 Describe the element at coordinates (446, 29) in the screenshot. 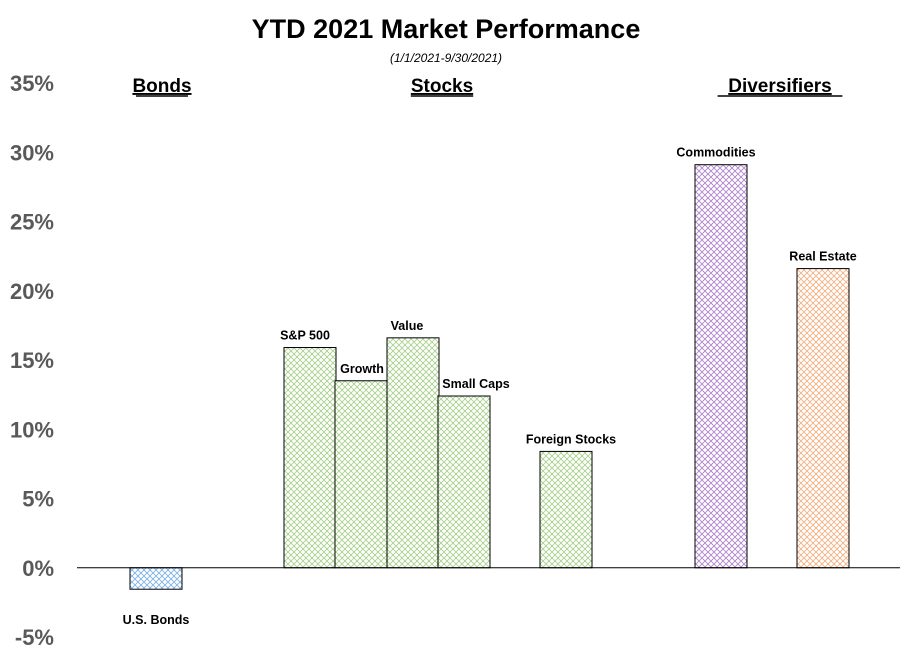

I see `chart-title: YTD 2021 Market Performance` at that location.